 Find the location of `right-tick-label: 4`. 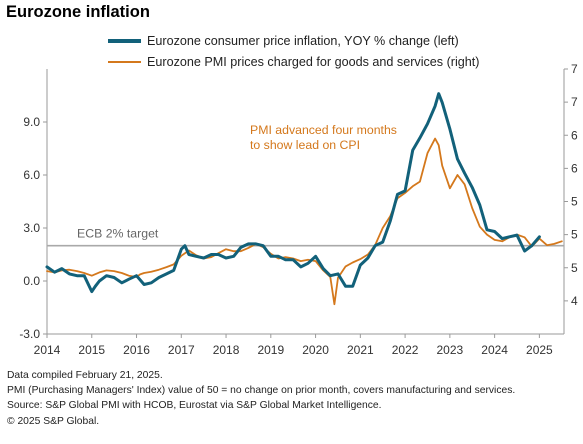

right-tick-label: 4 is located at coordinates (574, 301).